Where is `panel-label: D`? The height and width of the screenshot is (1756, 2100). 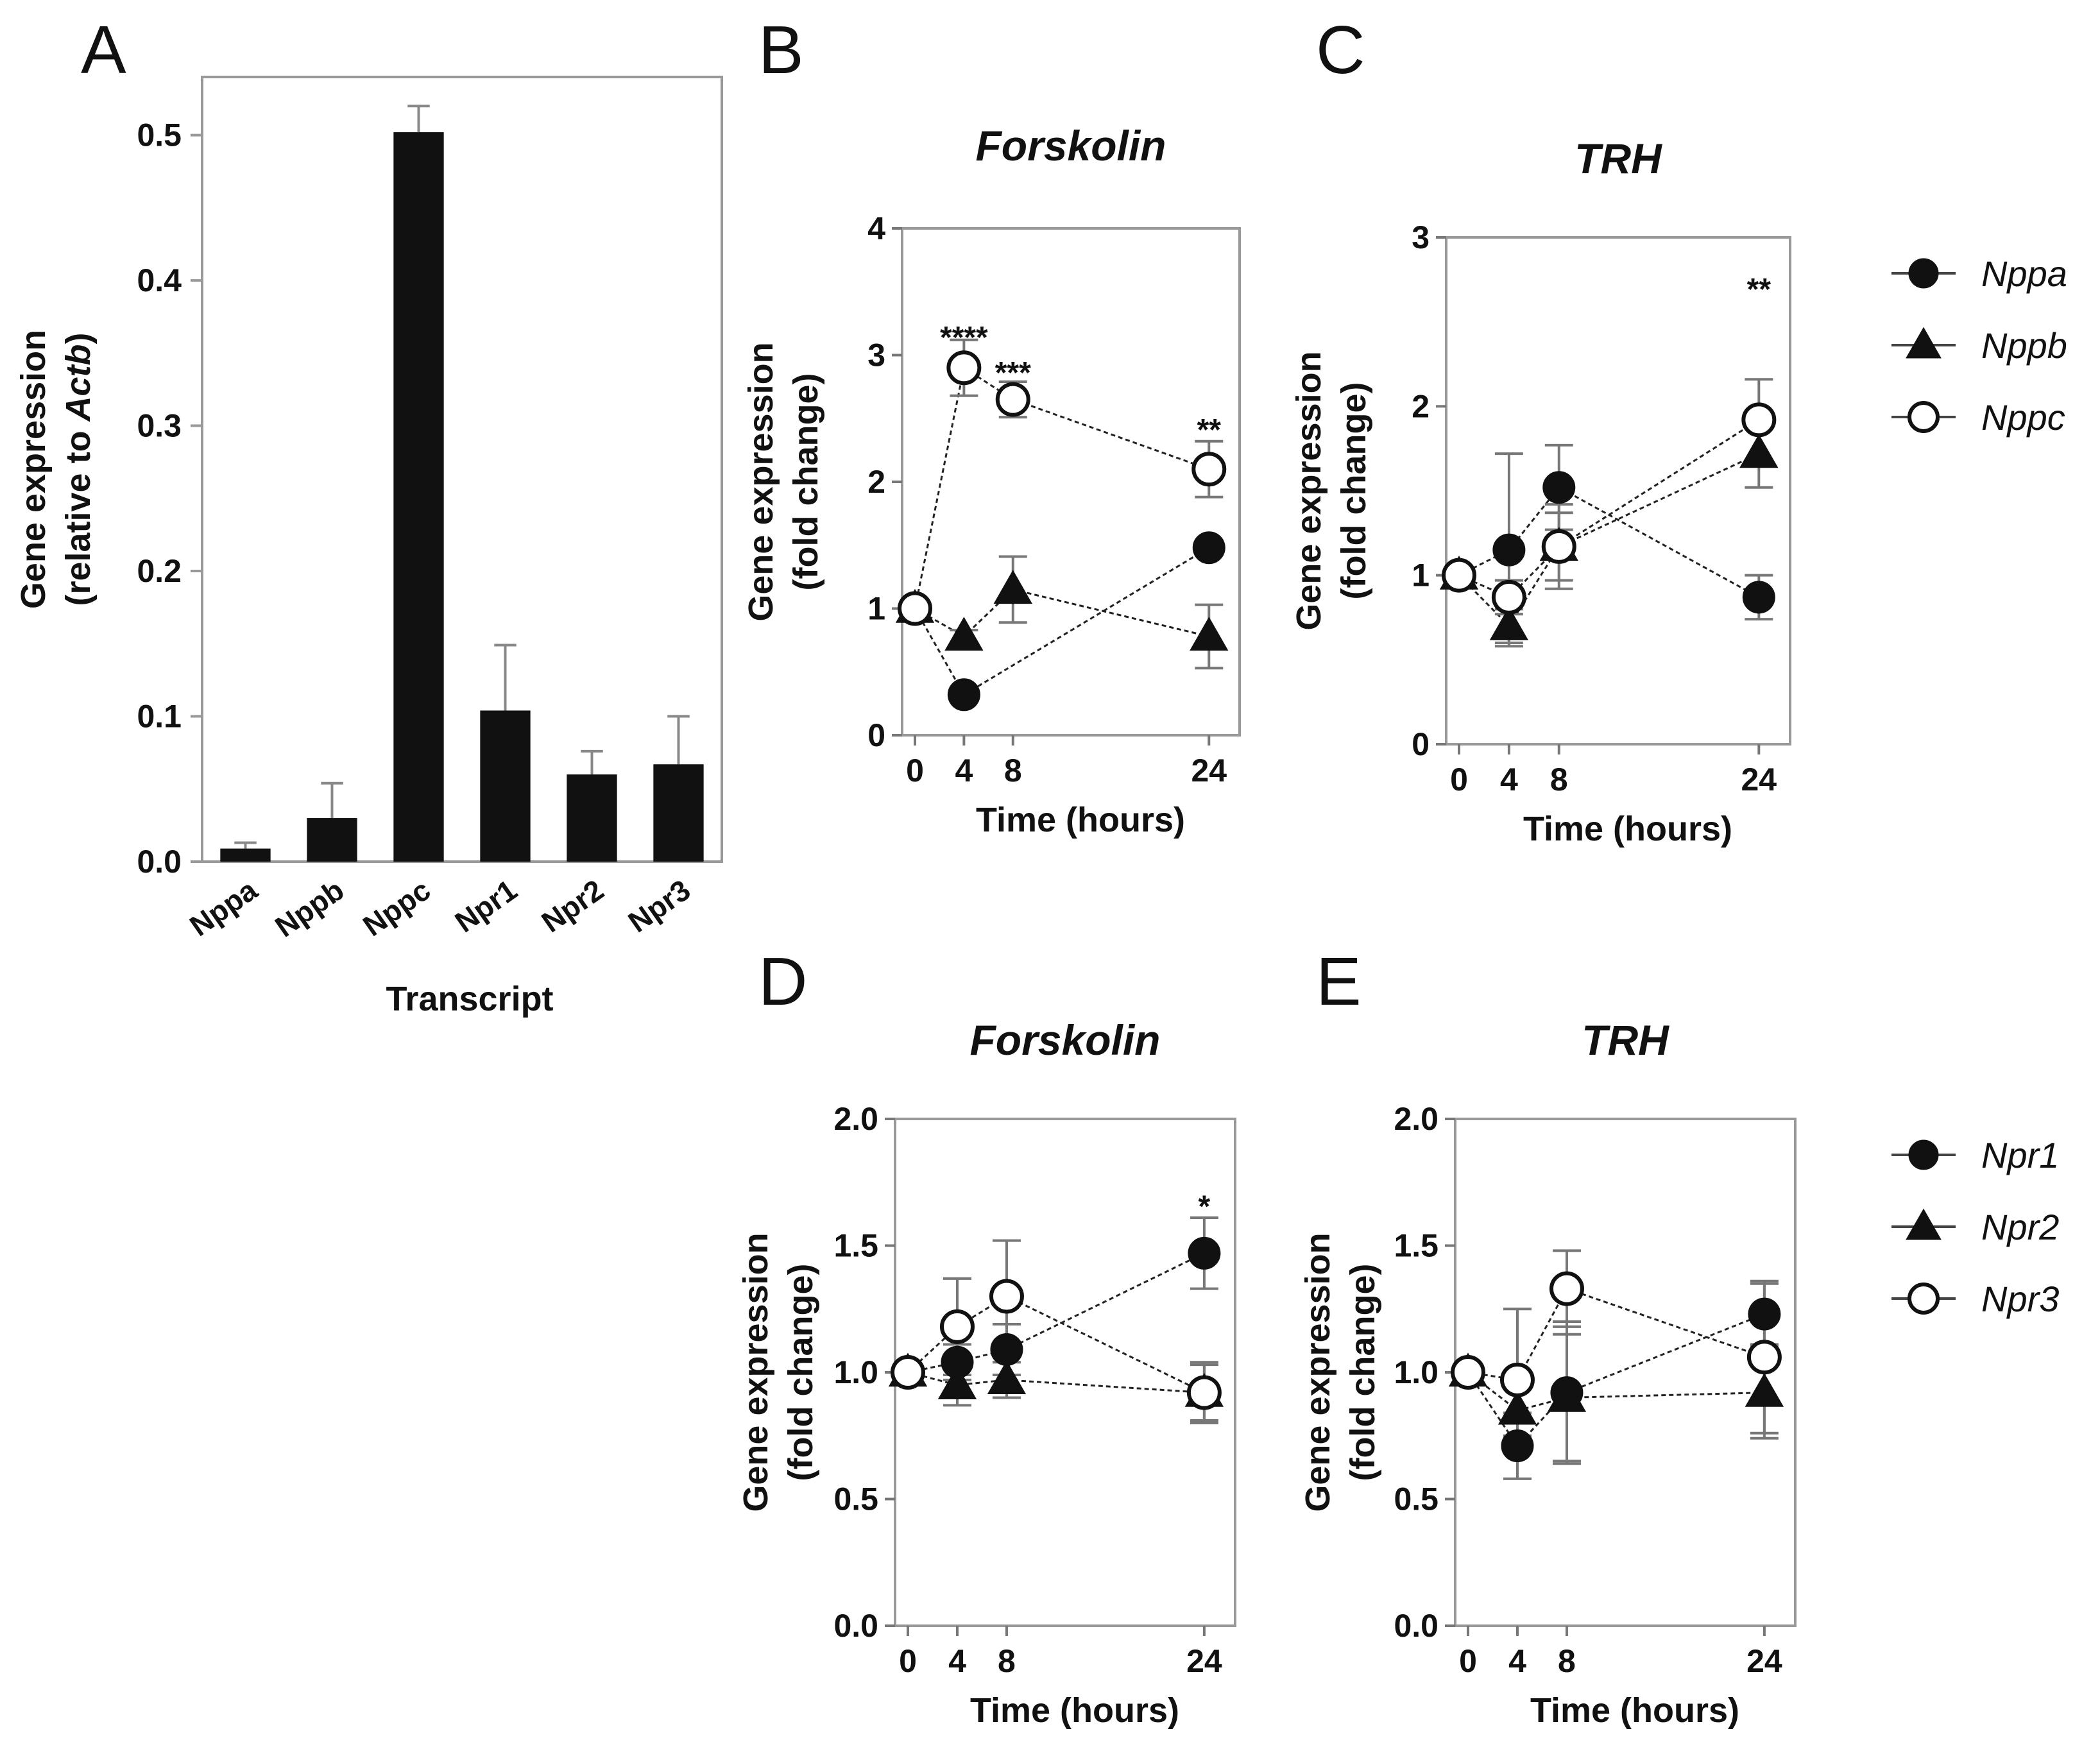 panel-label: D is located at coordinates (783, 981).